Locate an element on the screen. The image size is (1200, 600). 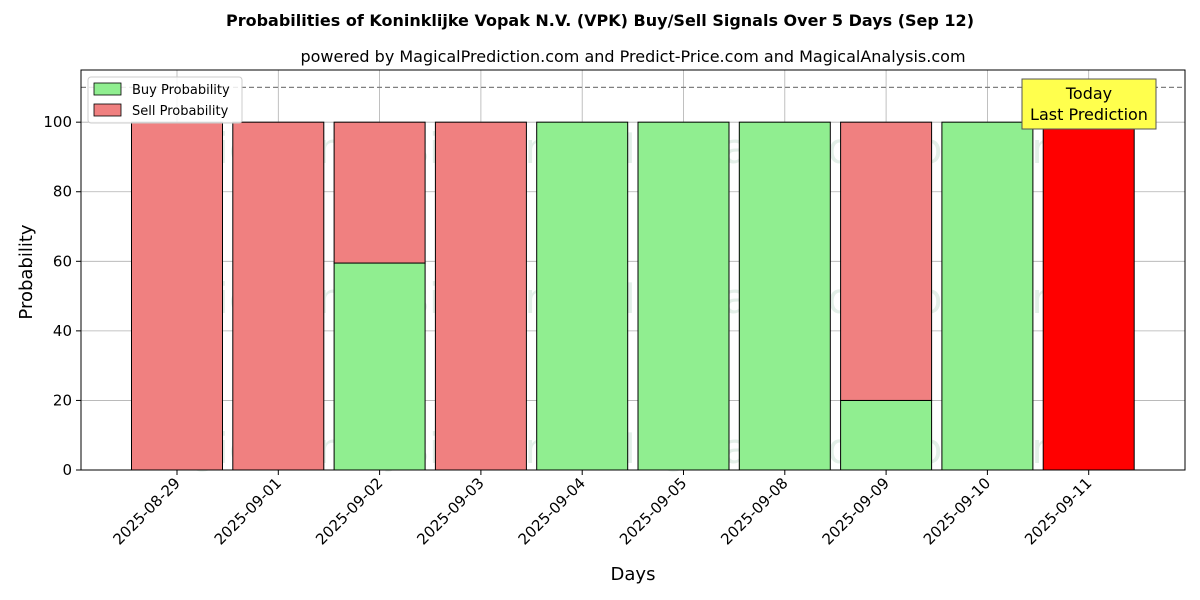
y-tick-label: 20 is located at coordinates (62, 400).